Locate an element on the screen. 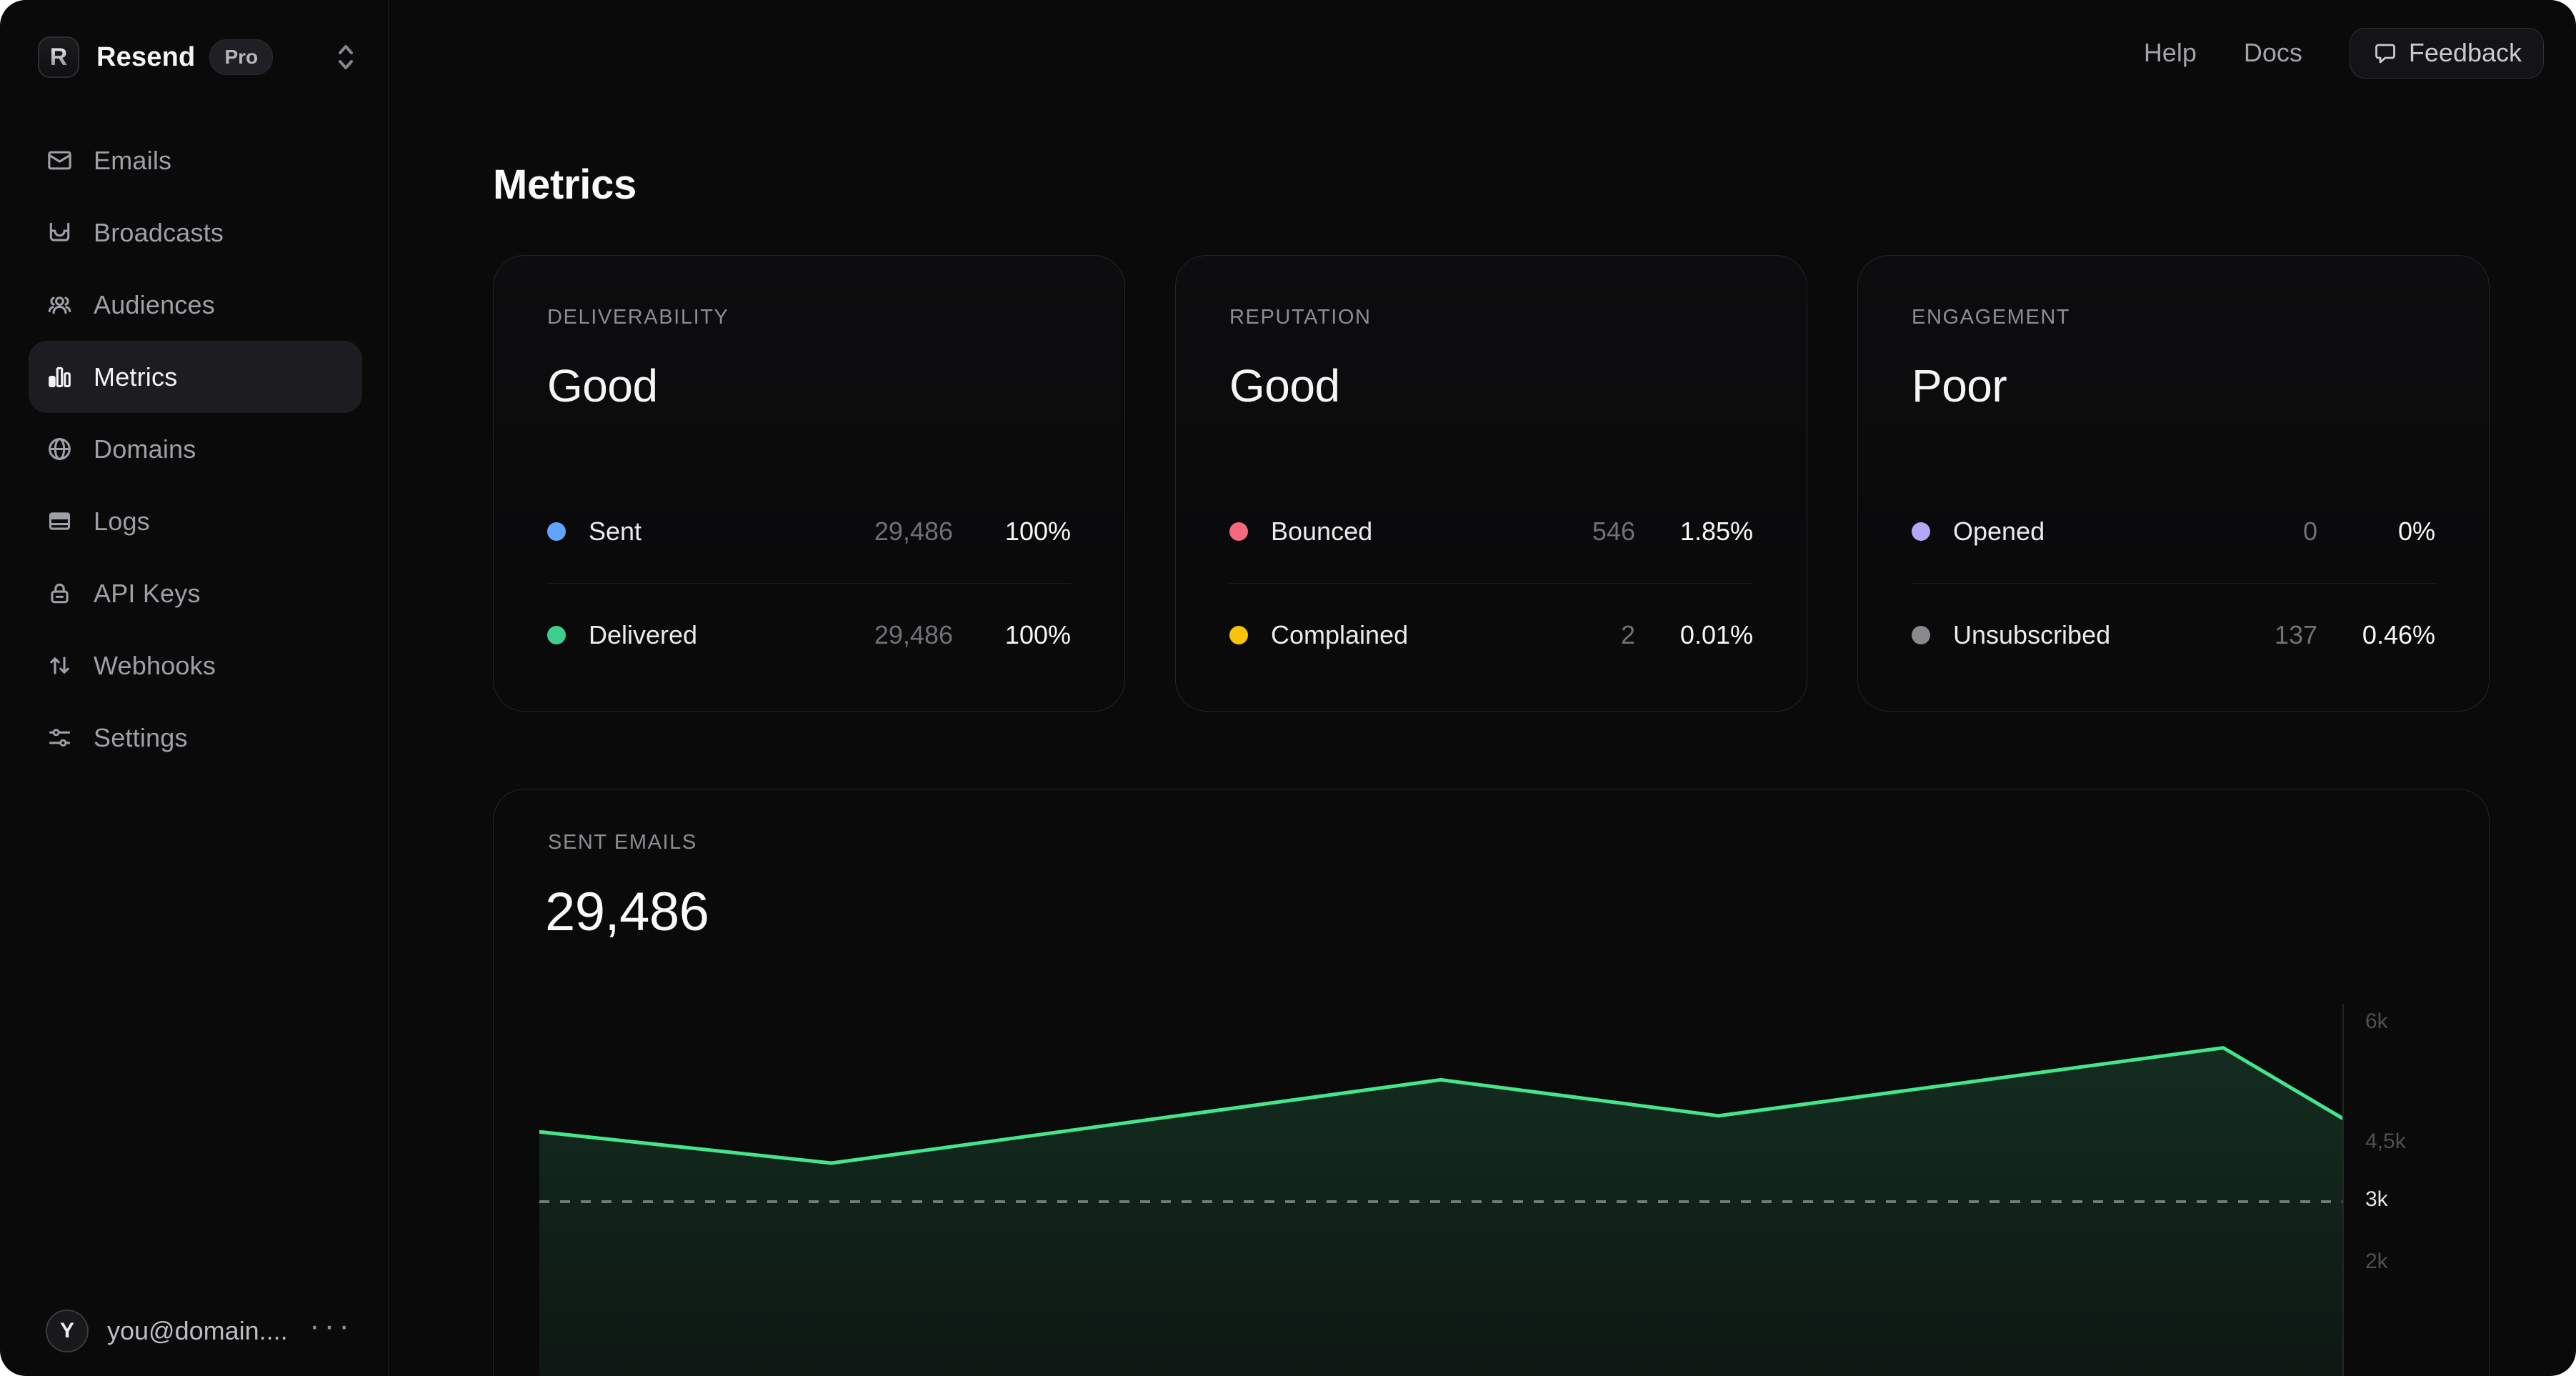  sidebar-item-webhooks: Webhooks is located at coordinates (196, 665).